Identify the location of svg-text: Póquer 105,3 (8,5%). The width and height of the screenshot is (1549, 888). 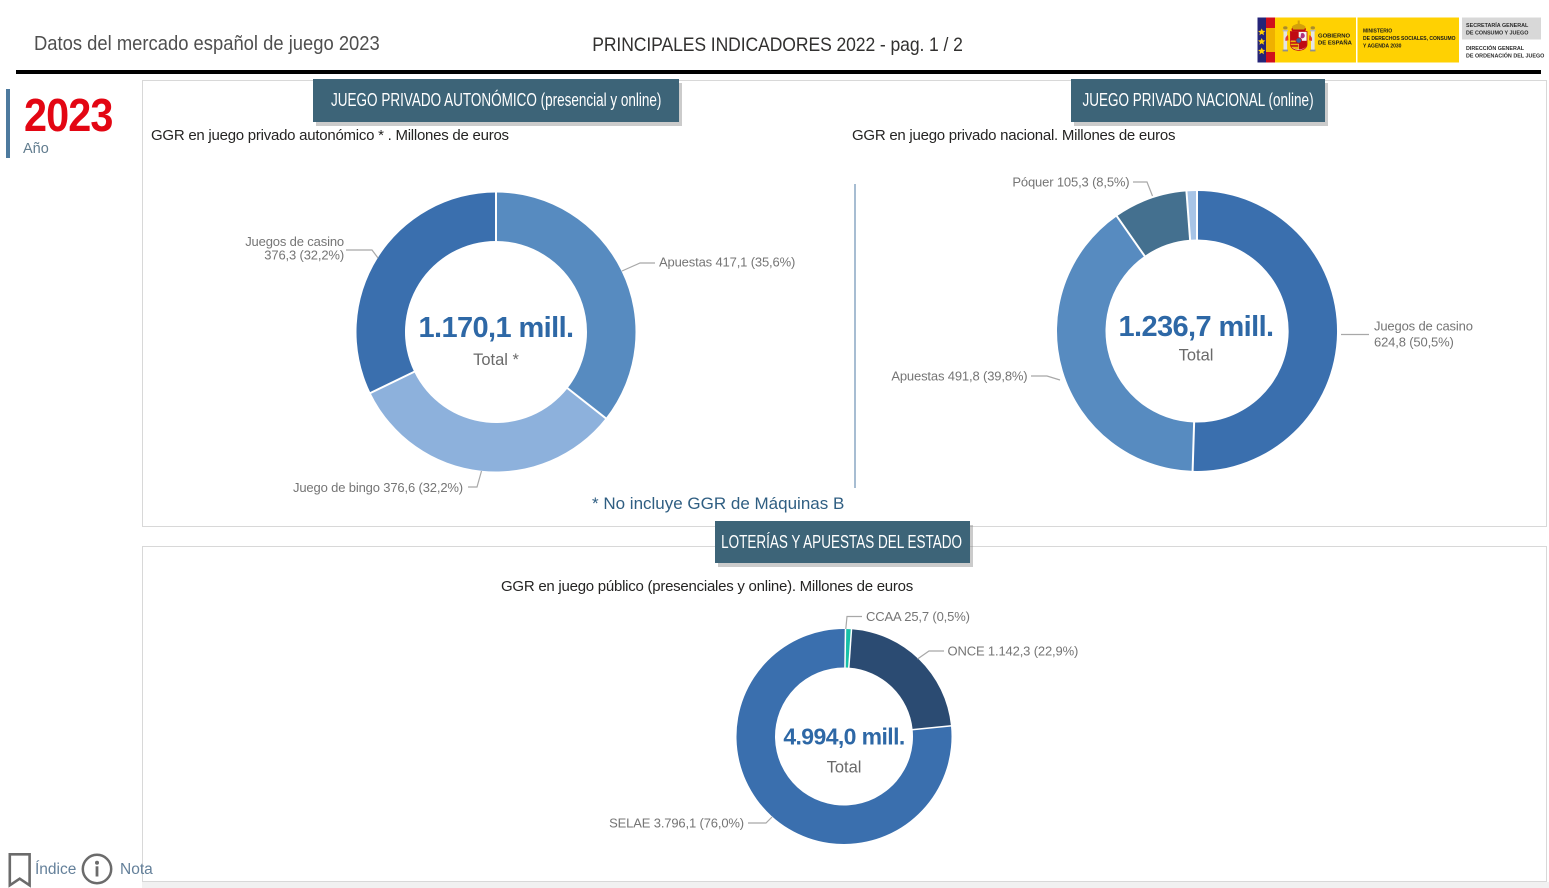
(1070, 182).